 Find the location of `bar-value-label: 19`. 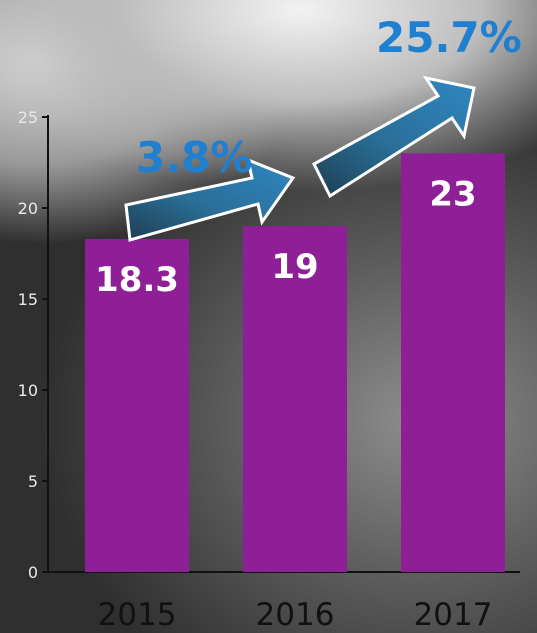

bar-value-label: 19 is located at coordinates (294, 267).